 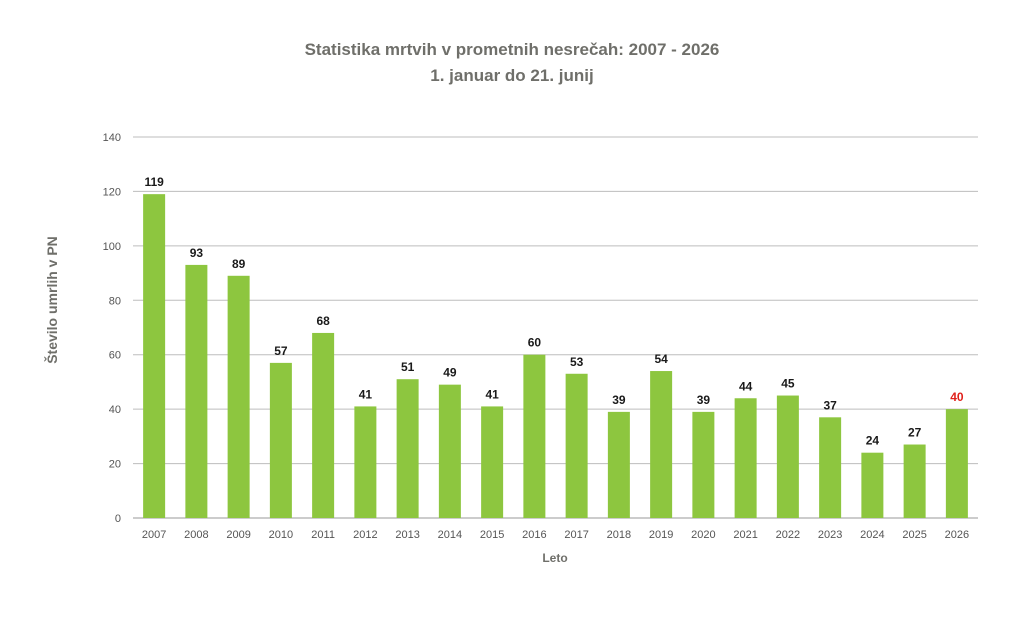 What do you see at coordinates (407, 535) in the screenshot?
I see `x-tick-label: 2013` at bounding box center [407, 535].